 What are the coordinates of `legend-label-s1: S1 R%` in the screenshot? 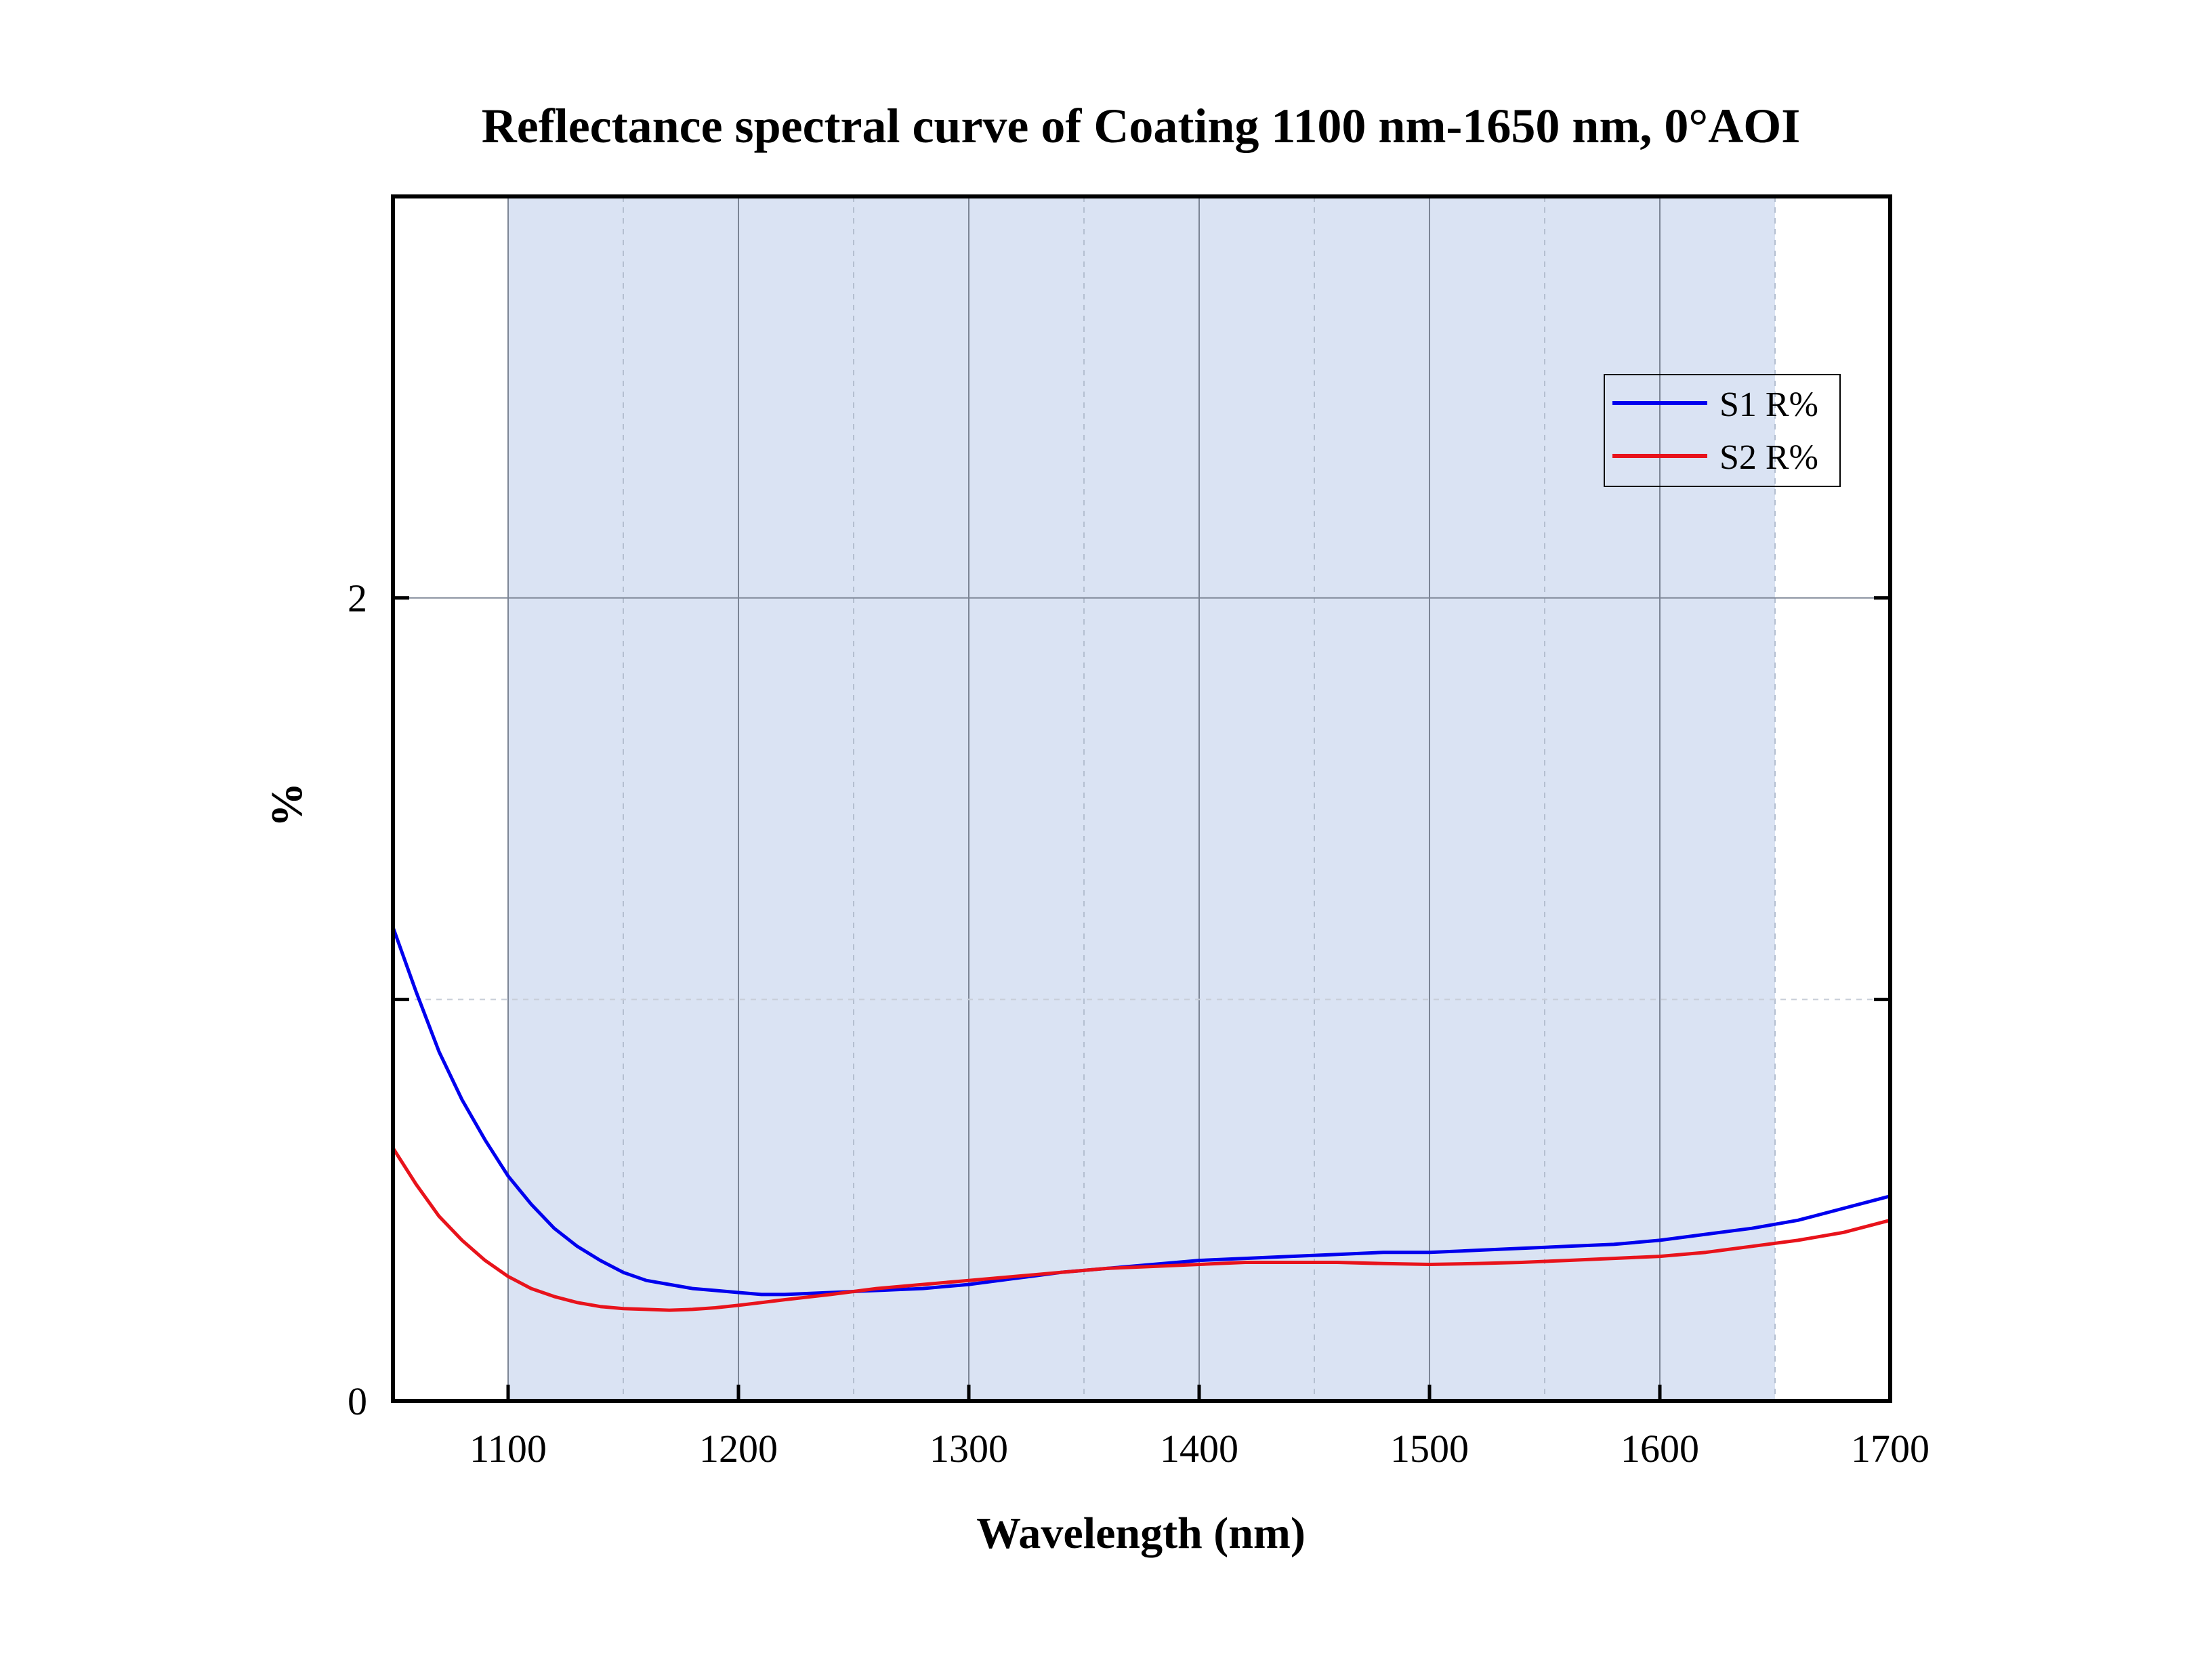 It's located at (1769, 405).